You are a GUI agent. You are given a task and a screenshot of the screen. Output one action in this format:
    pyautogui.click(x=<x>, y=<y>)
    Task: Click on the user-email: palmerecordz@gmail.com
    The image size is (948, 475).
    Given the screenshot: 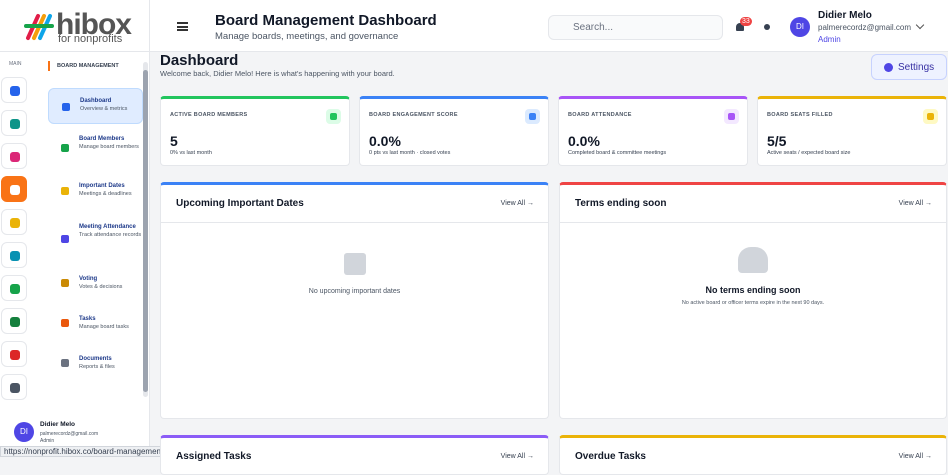 What is the action you would take?
    pyautogui.click(x=865, y=27)
    